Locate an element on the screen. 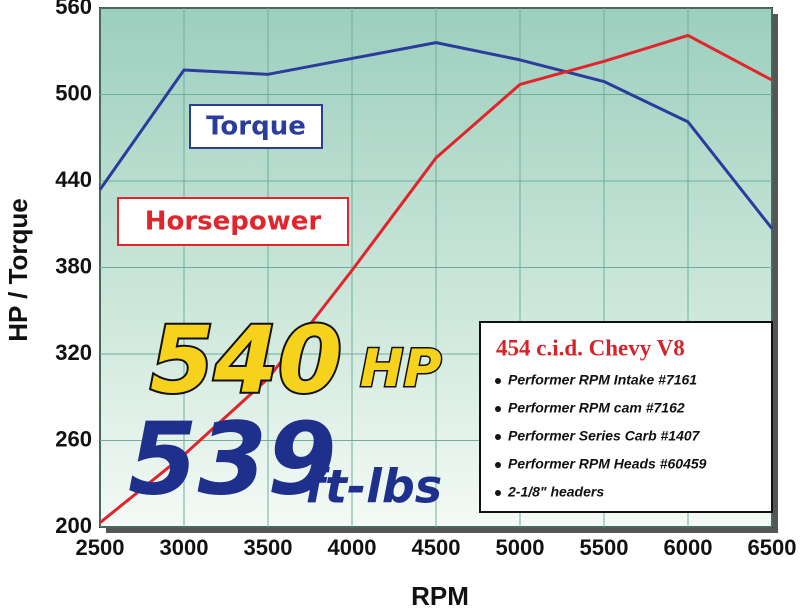 This screenshot has height=611, width=800. torque-unit: ft-lbs is located at coordinates (373, 487).